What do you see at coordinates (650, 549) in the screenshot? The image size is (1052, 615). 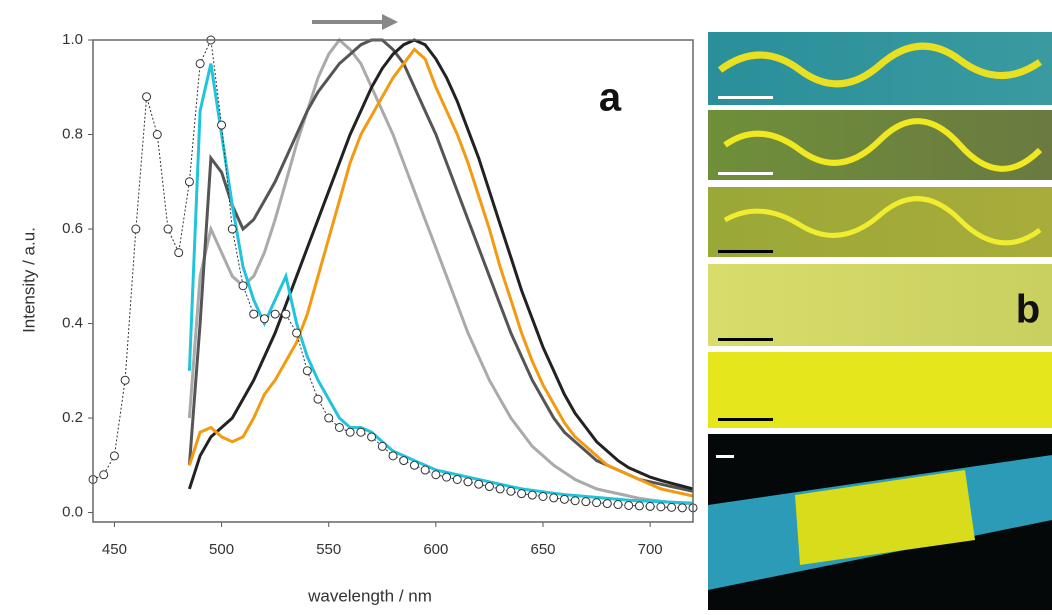 I see `x-tick-label: 700` at bounding box center [650, 549].